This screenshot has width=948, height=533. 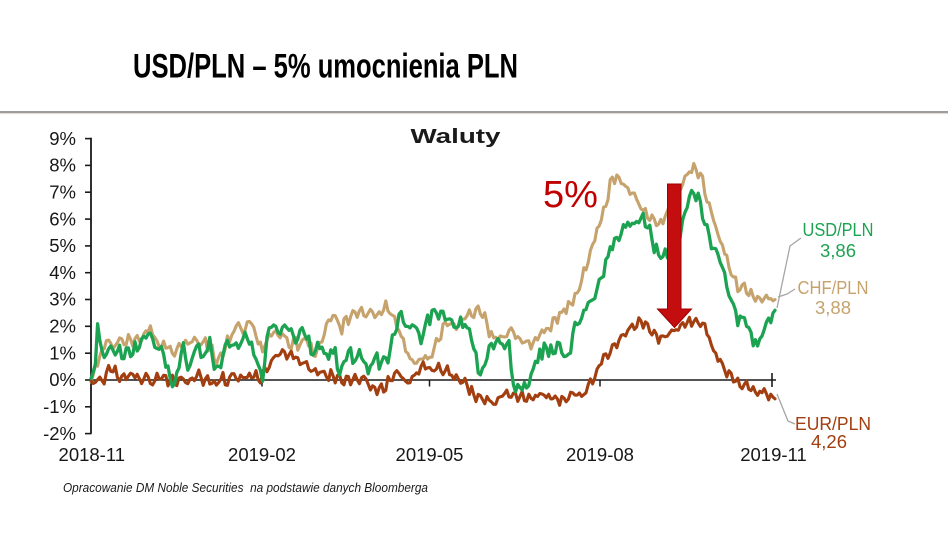 What do you see at coordinates (59, 406) in the screenshot?
I see `svg-text: -1%` at bounding box center [59, 406].